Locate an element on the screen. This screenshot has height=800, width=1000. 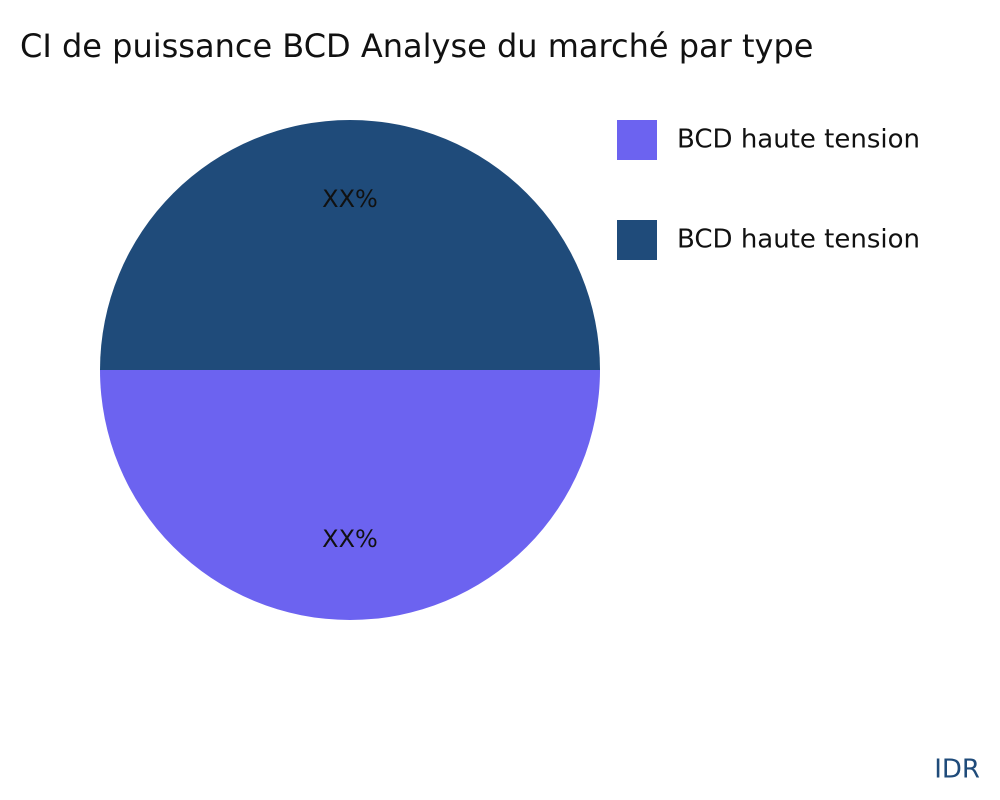
watermark: IDR is located at coordinates (957, 770).